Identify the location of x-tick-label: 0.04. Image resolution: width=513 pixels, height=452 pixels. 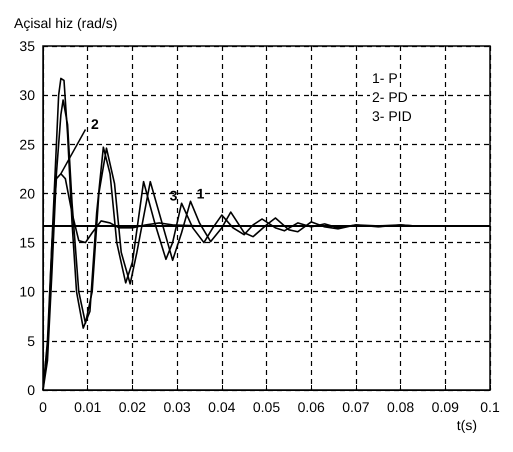
(222, 407).